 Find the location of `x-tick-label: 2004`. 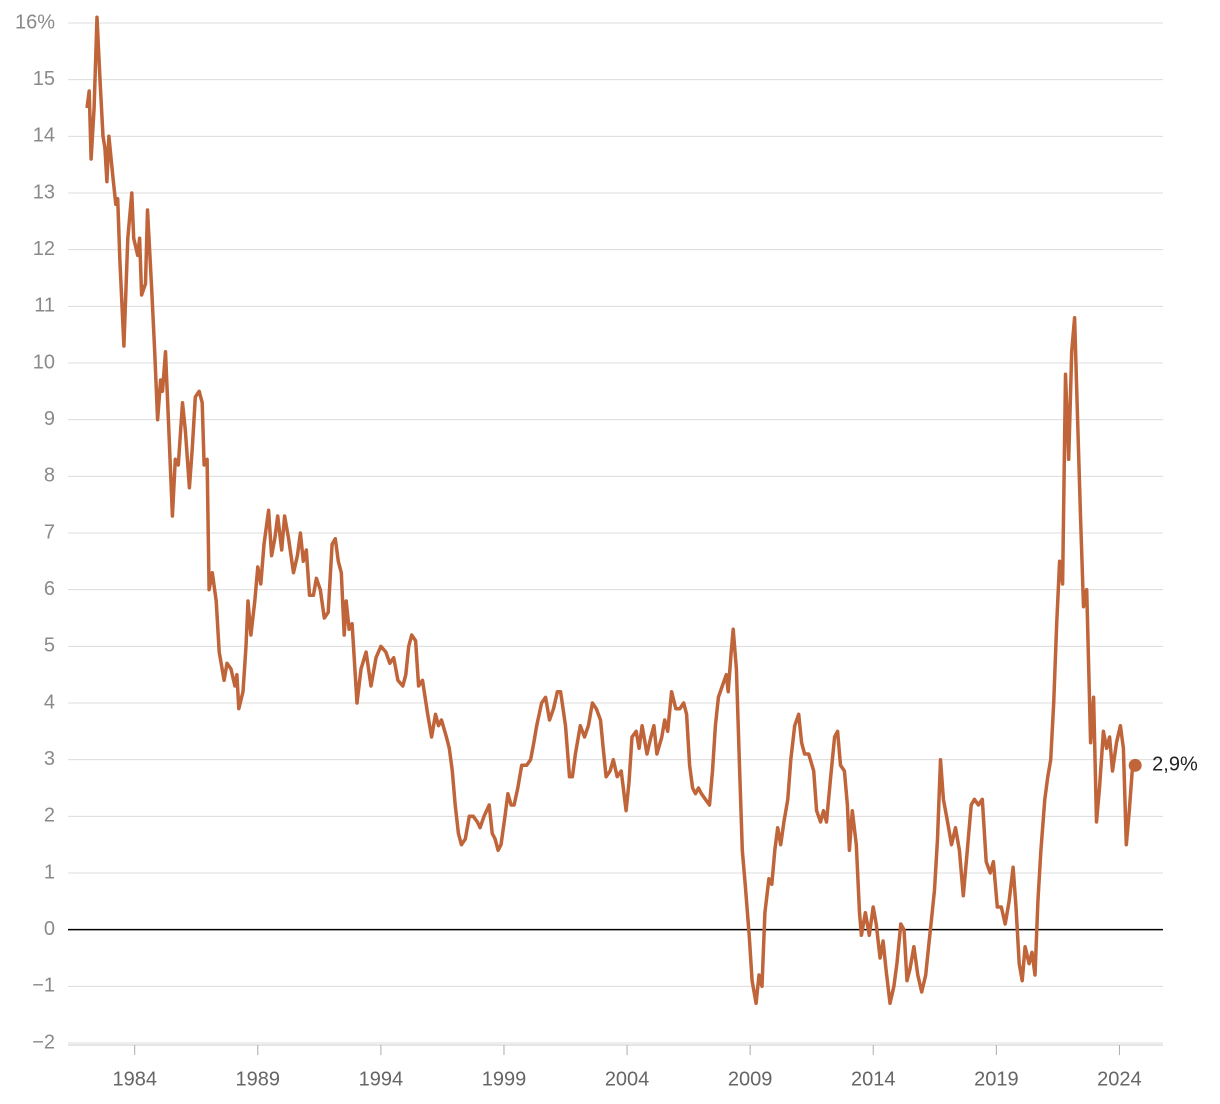

x-tick-label: 2004 is located at coordinates (627, 1079).